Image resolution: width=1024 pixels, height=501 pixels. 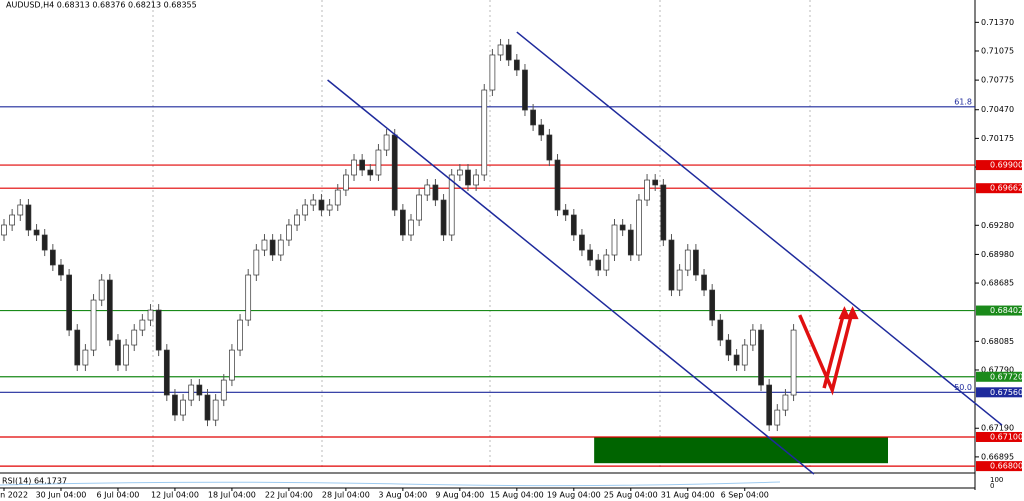 I want to click on y-tick-label: 0.70175, so click(x=997, y=138).